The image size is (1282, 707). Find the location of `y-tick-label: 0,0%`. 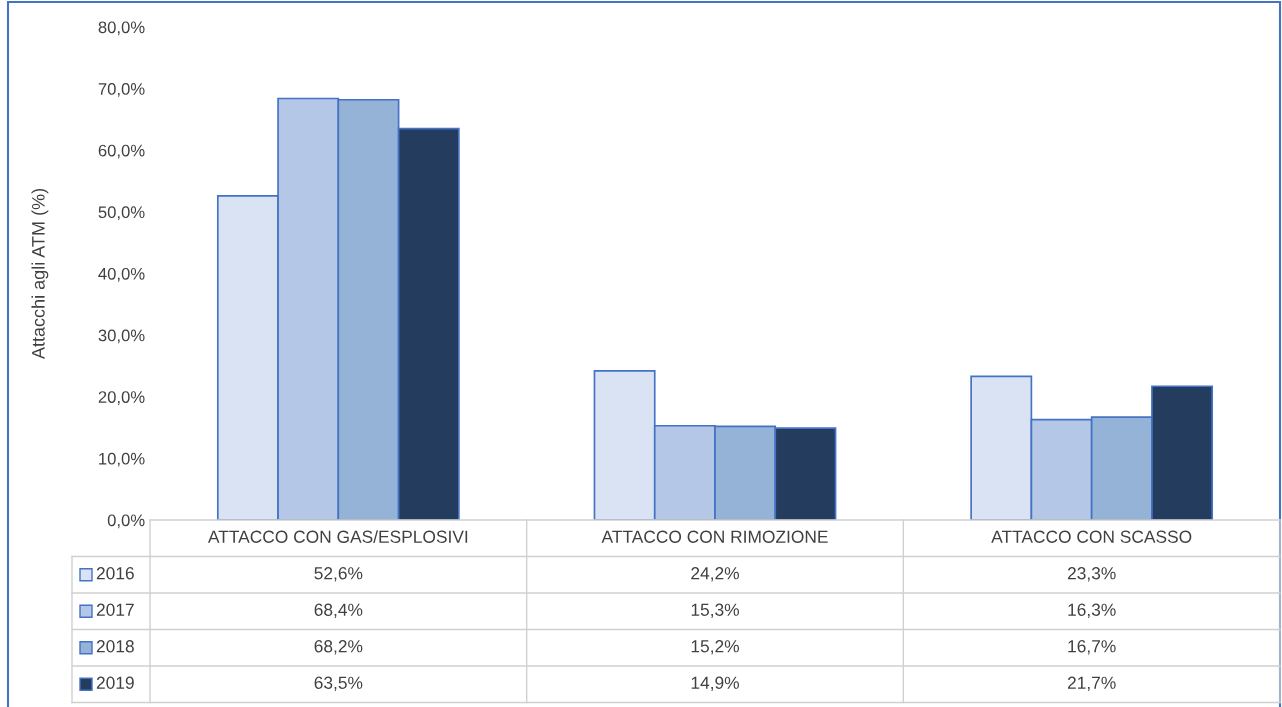

y-tick-label: 0,0% is located at coordinates (126, 521).